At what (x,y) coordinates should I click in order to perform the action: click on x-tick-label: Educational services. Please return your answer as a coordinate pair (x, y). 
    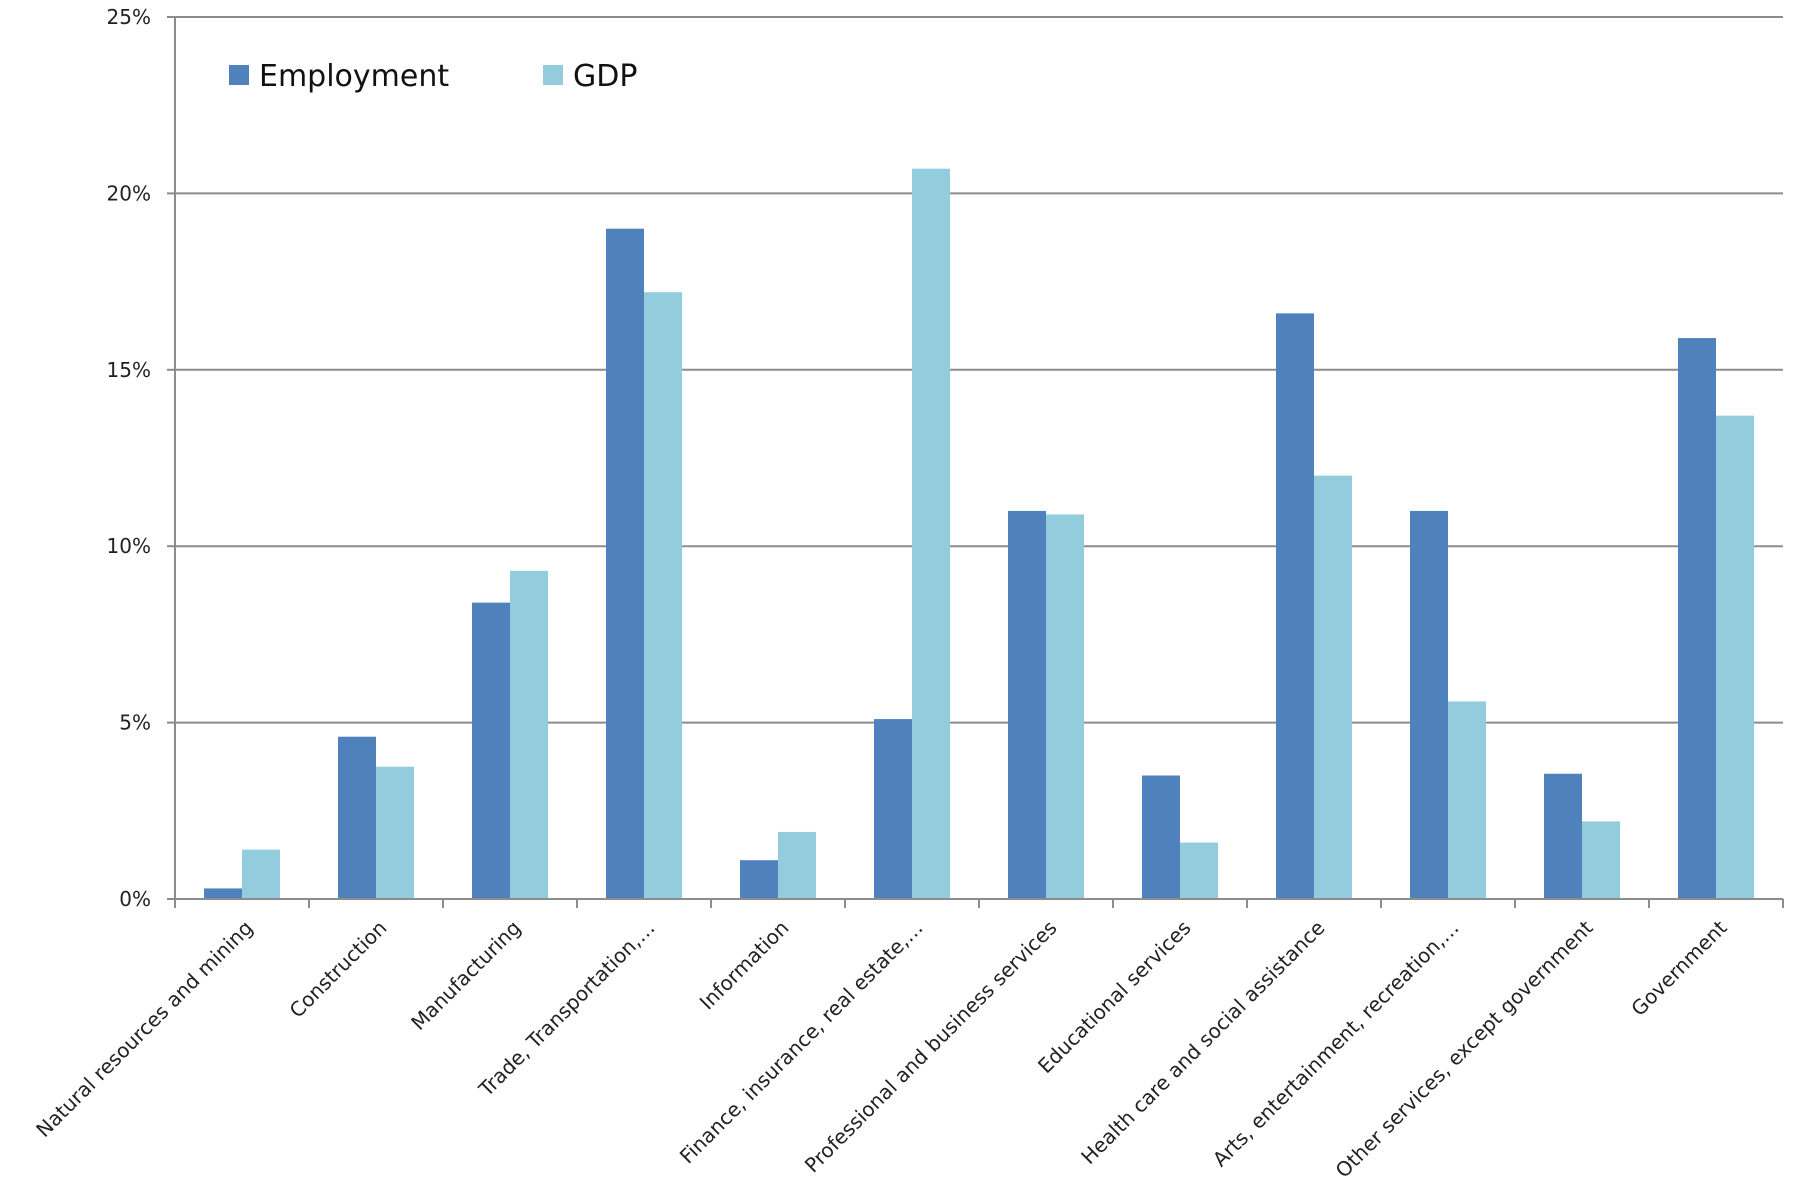
    Looking at the image, I should click on (1114, 997).